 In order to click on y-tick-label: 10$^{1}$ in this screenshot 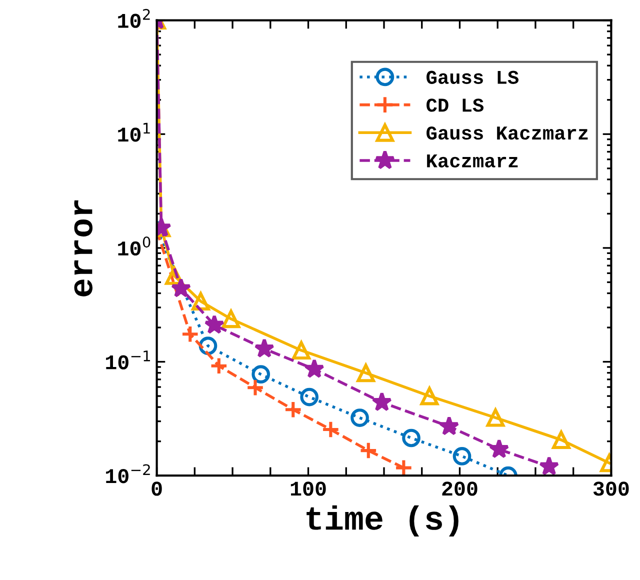, I will do `click(134, 132)`.